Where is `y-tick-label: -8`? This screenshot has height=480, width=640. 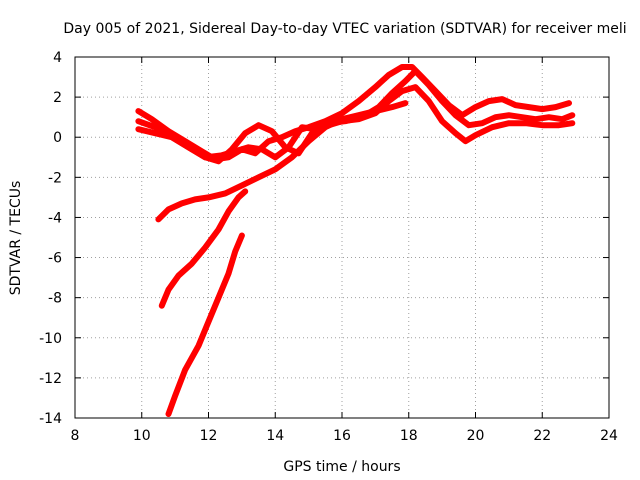
y-tick-label: -8 is located at coordinates (55, 299).